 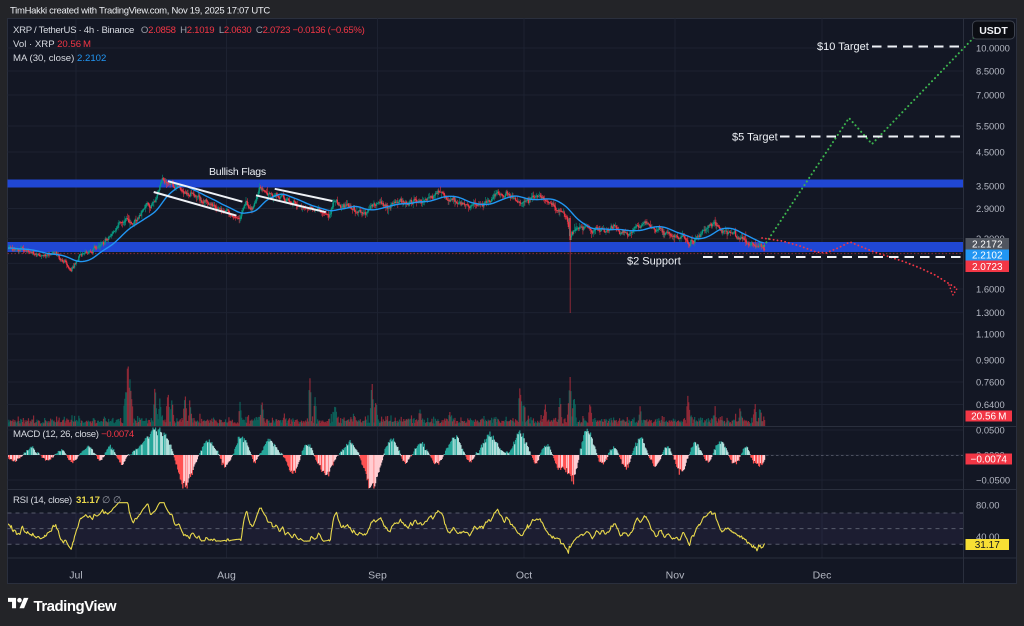 I want to click on svg-text: Nov, so click(x=675, y=576).